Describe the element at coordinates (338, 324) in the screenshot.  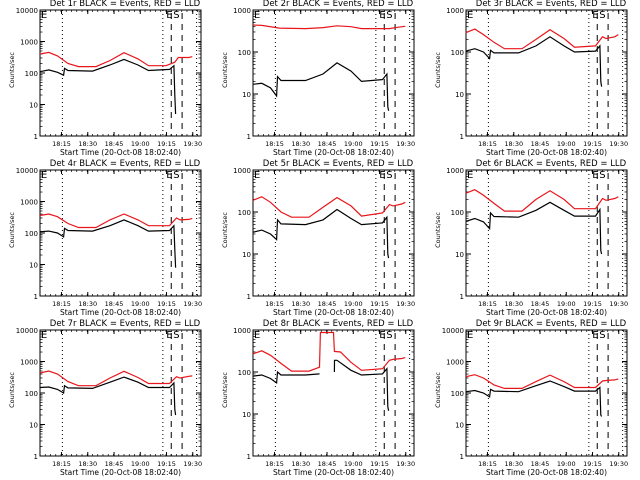
I see `panel-title: Det 8r BLACK = Events, RED = LLD` at that location.